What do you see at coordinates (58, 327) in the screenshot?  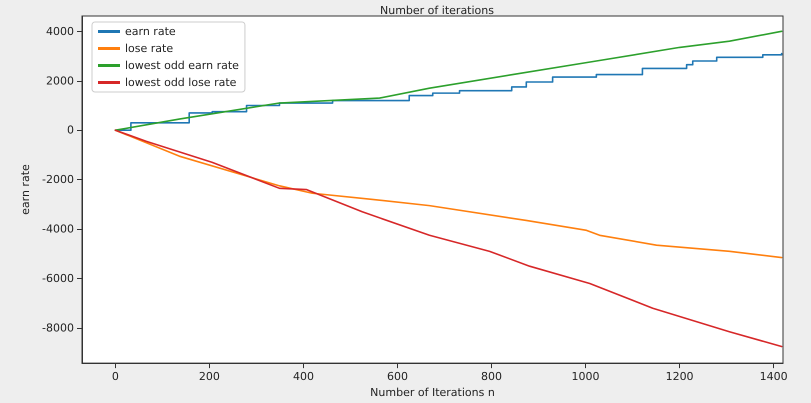 I see `y-tick-label: -8000` at bounding box center [58, 327].